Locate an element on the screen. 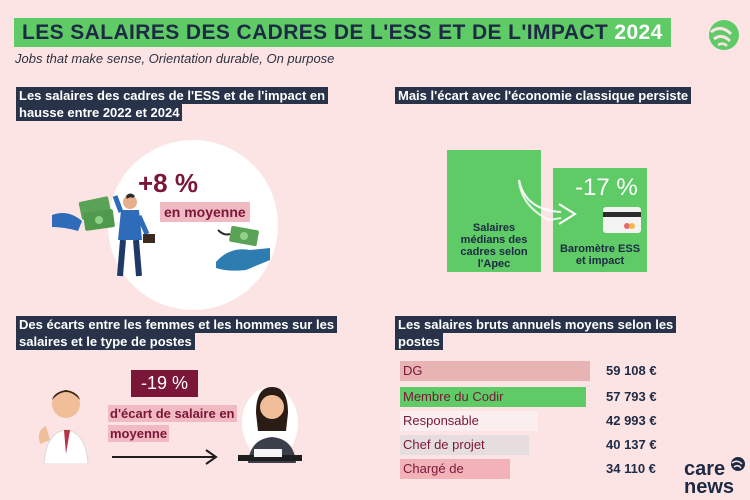  money-receive-hand-icon is located at coordinates (243, 248).